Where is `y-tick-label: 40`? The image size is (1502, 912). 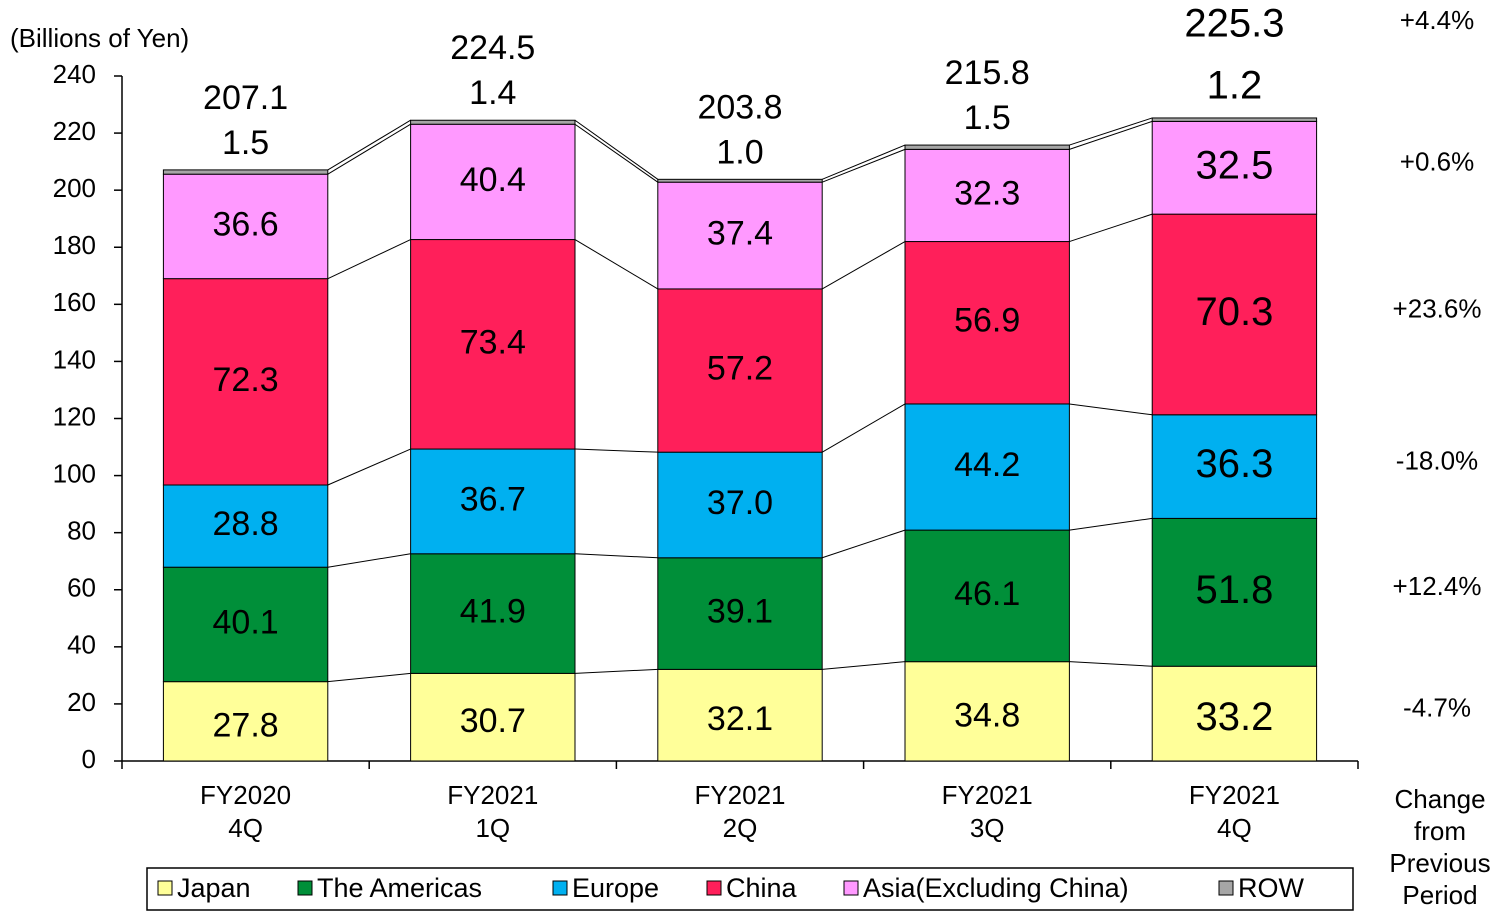
y-tick-label: 40 is located at coordinates (81, 645).